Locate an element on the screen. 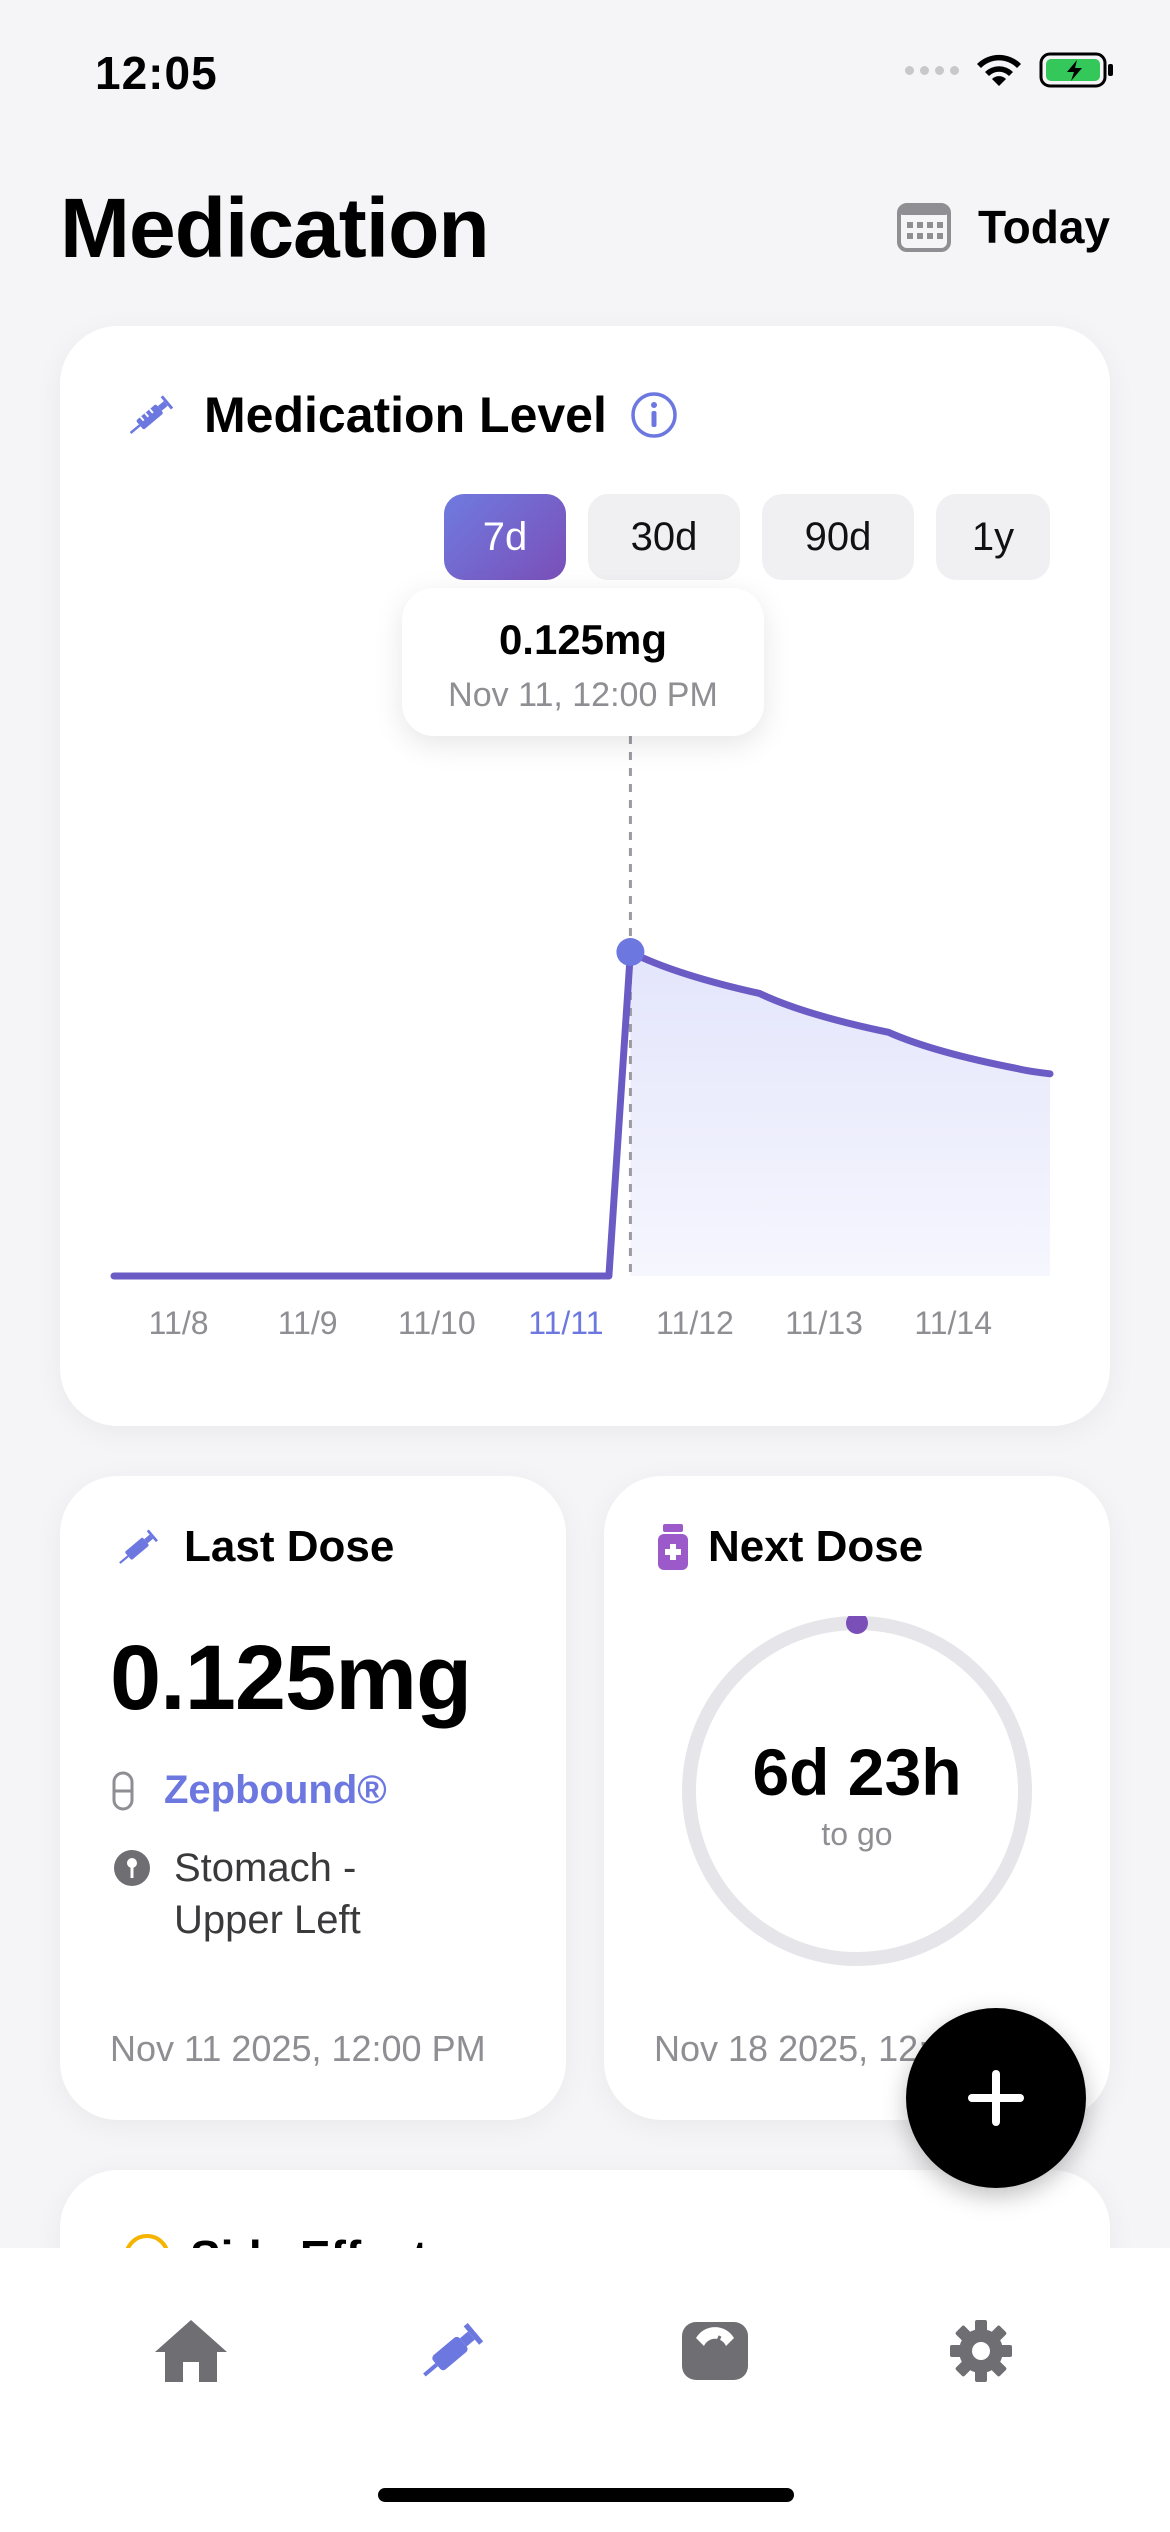 This screenshot has width=1170, height=2532. plus-icon is located at coordinates (996, 2098).